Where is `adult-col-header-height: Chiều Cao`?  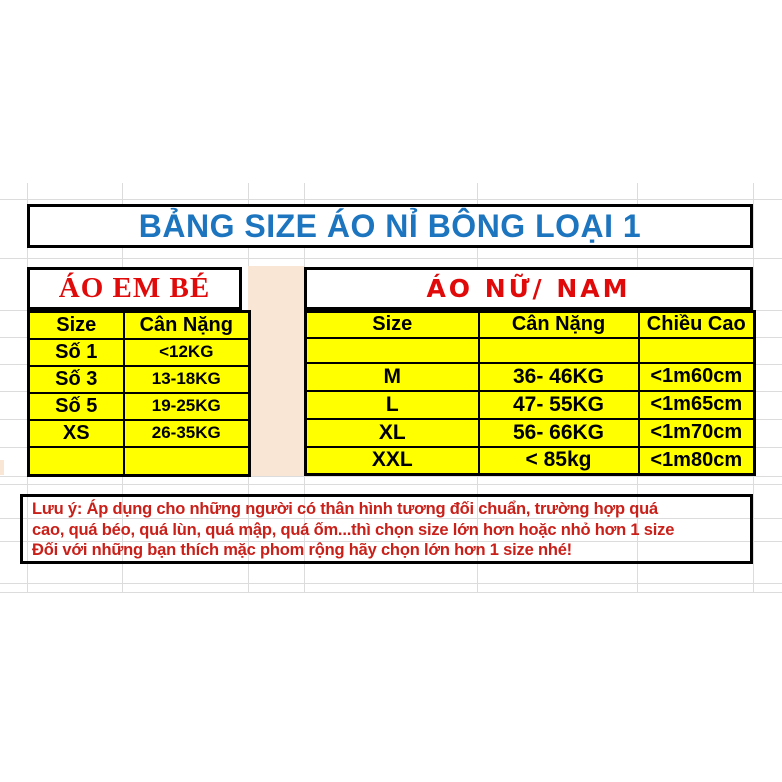
adult-col-header-height: Chiều Cao is located at coordinates (696, 324).